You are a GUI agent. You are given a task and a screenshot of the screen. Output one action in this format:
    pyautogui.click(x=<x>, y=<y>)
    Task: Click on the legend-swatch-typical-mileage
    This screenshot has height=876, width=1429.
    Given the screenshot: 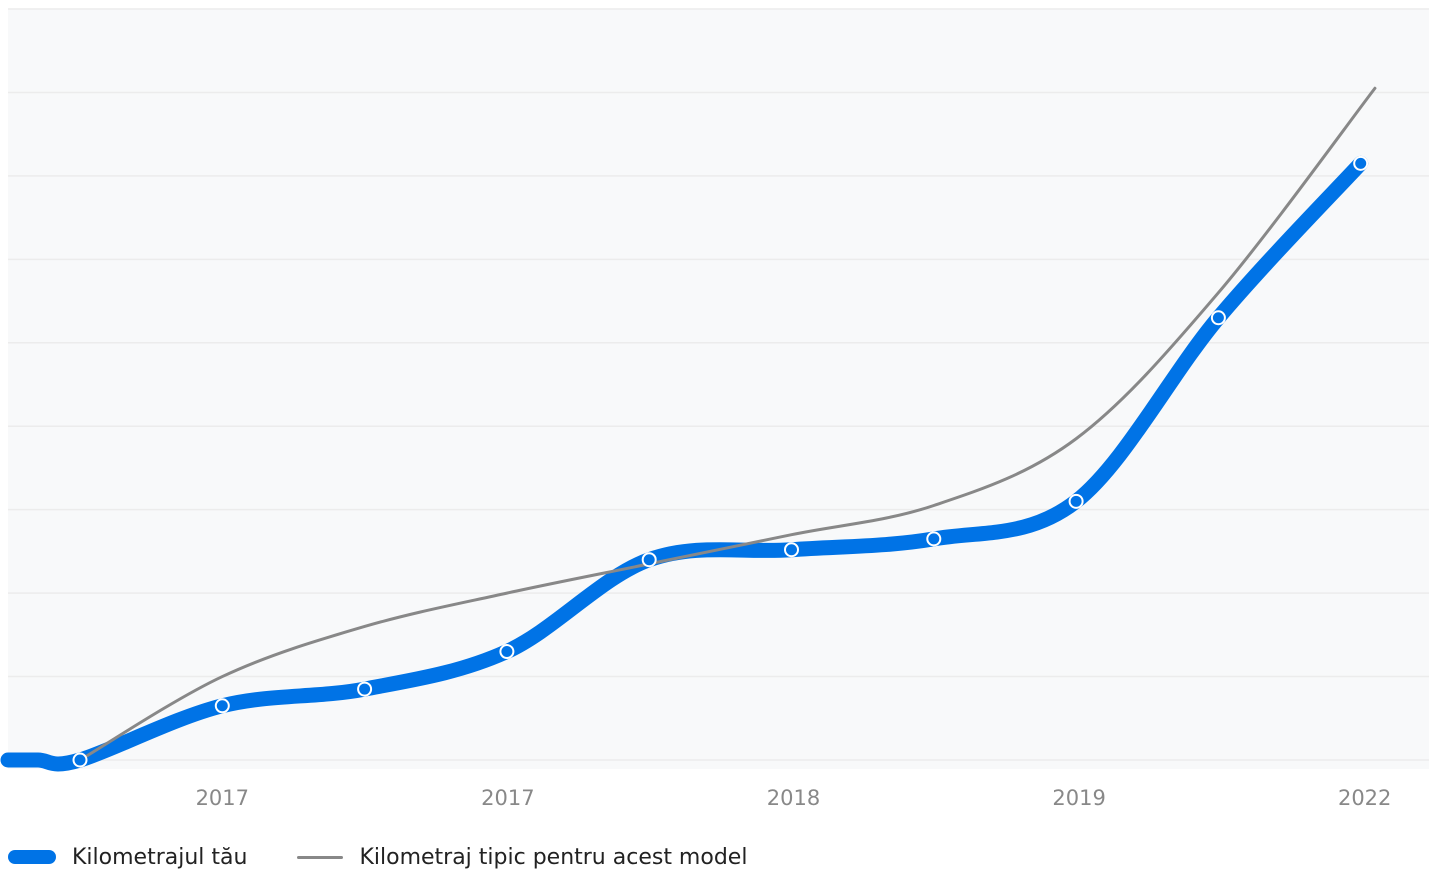 What is the action you would take?
    pyautogui.click(x=320, y=857)
    